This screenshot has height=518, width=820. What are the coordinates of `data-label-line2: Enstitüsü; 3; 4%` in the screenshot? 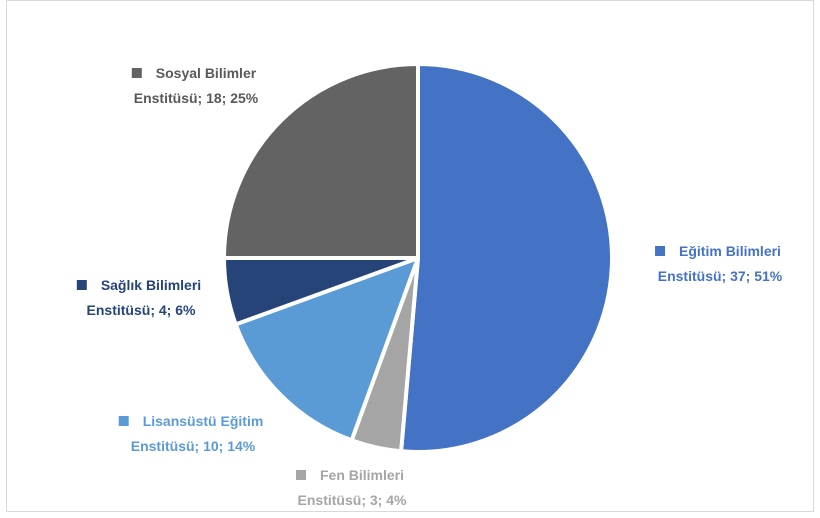 It's located at (352, 500).